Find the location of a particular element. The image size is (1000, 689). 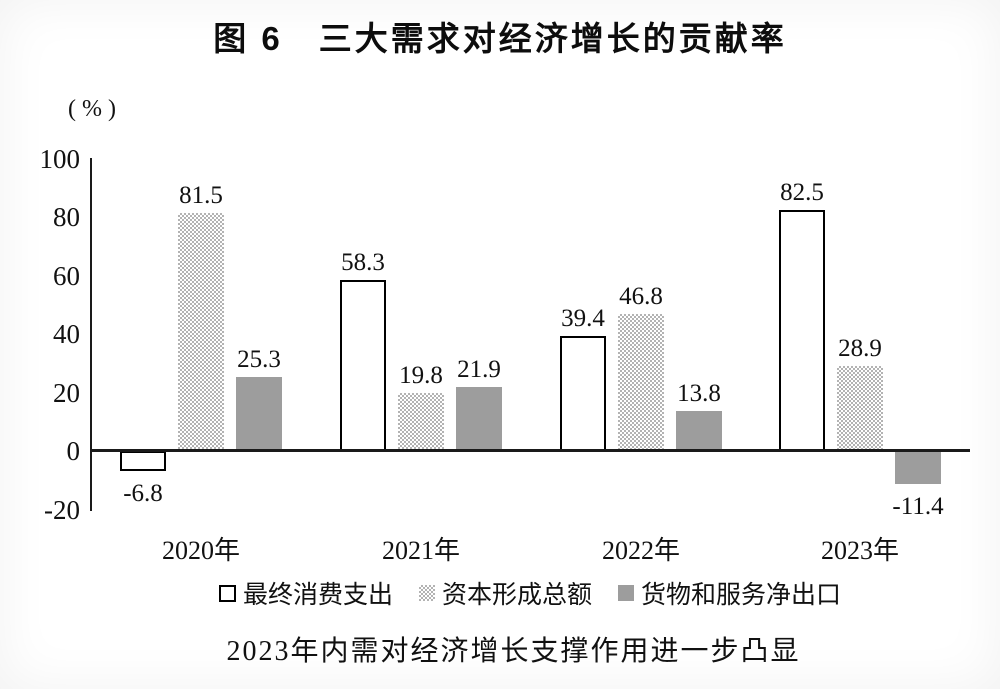

y-tick-label: 20 is located at coordinates (66, 392).